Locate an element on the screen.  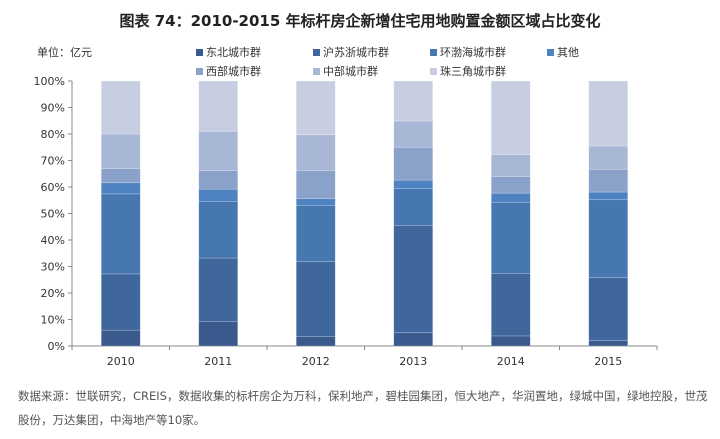
y-tick-label: 20% is located at coordinates (53, 293).